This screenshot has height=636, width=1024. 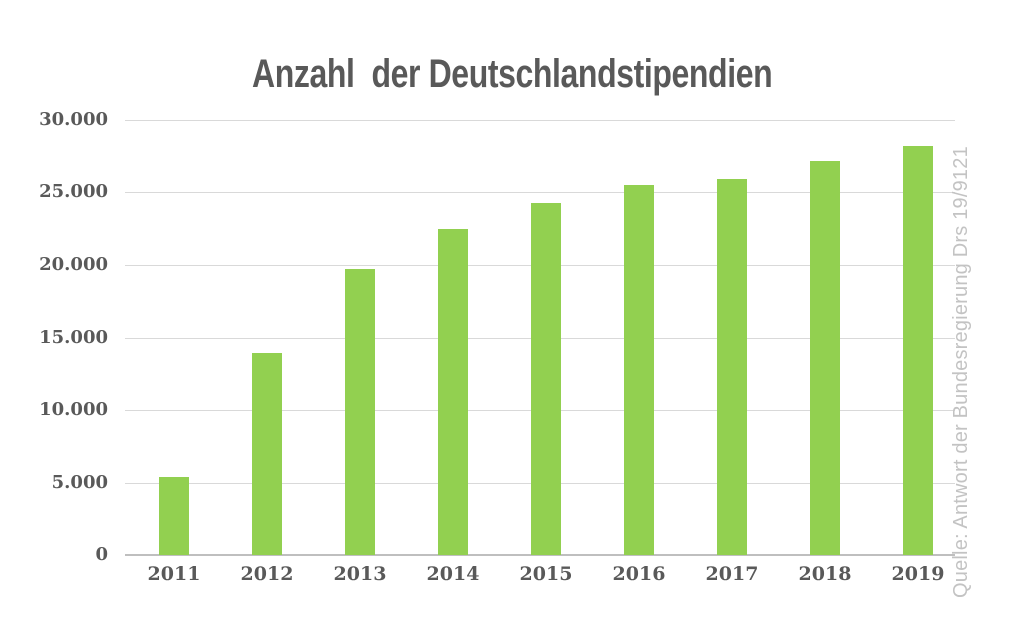 I want to click on y-tick-label: 5.000, so click(x=79, y=482).